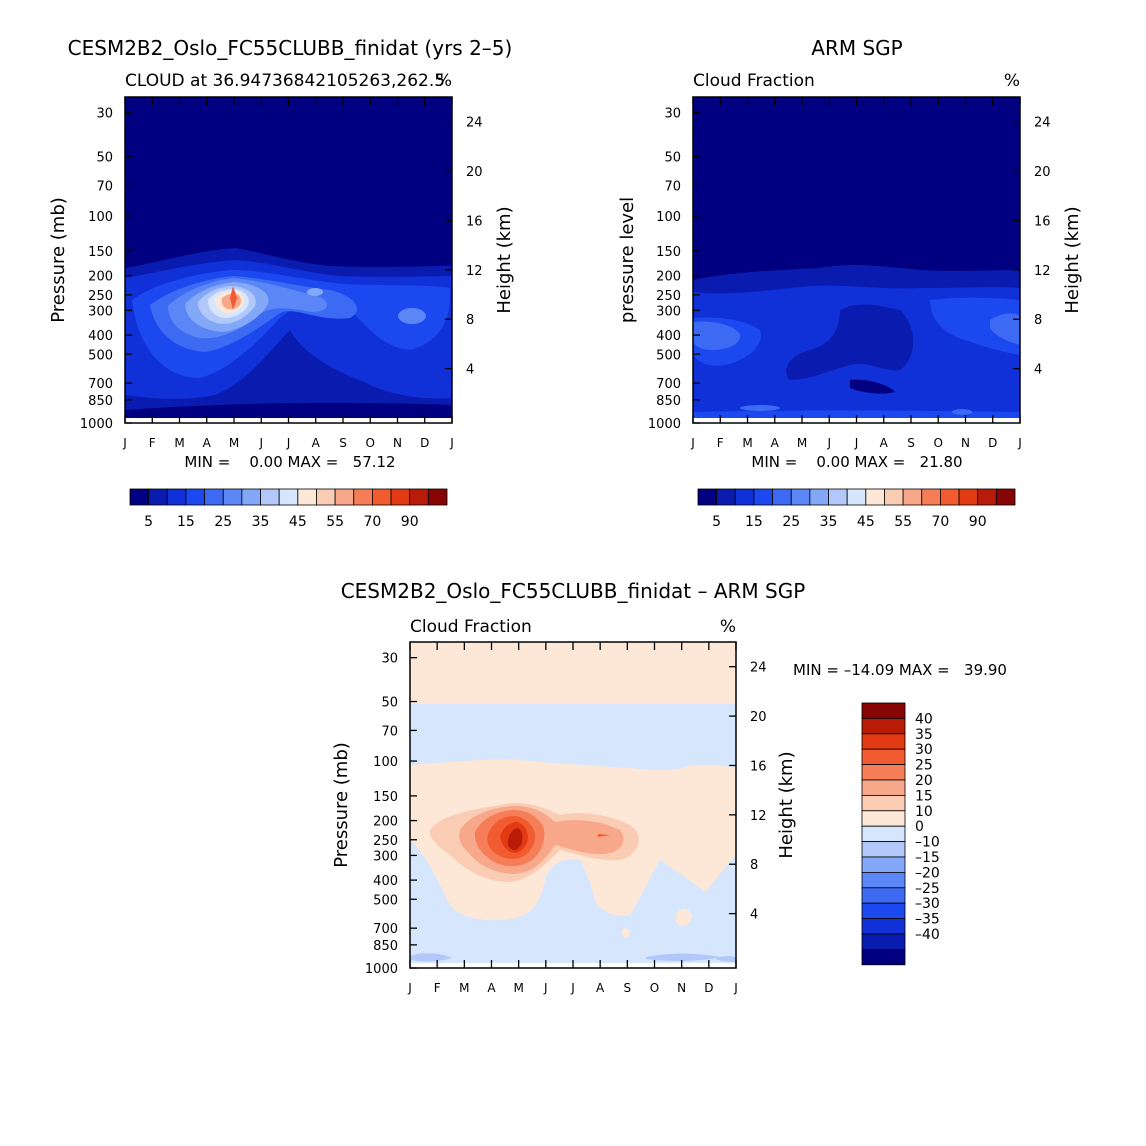 Image resolution: width=1146 pixels, height=1146 pixels. Describe the element at coordinates (410, 522) in the screenshot. I see `colorbar-label: 90` at that location.